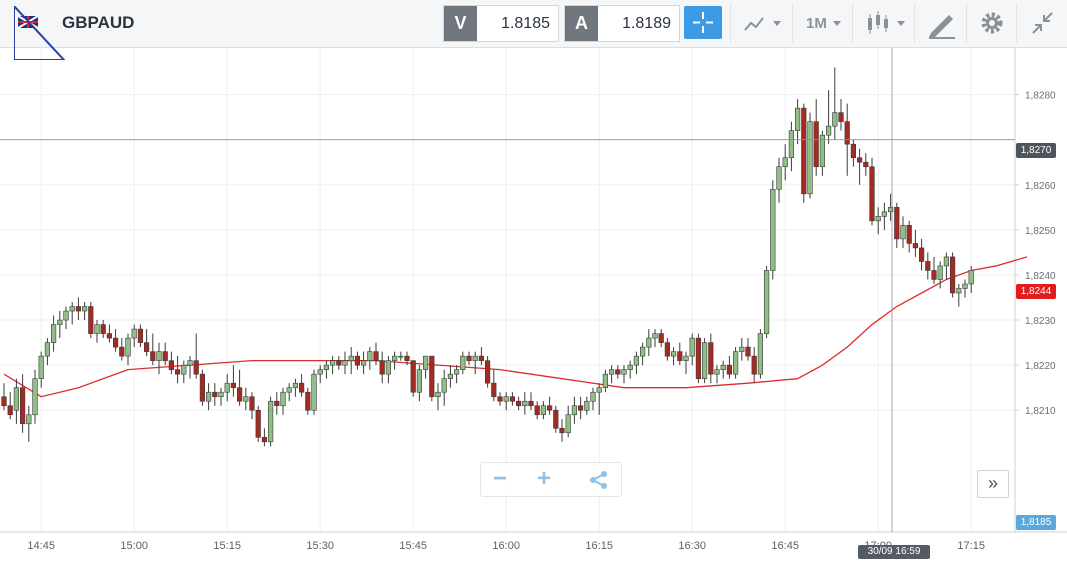 Image resolution: width=1067 pixels, height=562 pixels. I want to click on crosshair-button, so click(703, 22).